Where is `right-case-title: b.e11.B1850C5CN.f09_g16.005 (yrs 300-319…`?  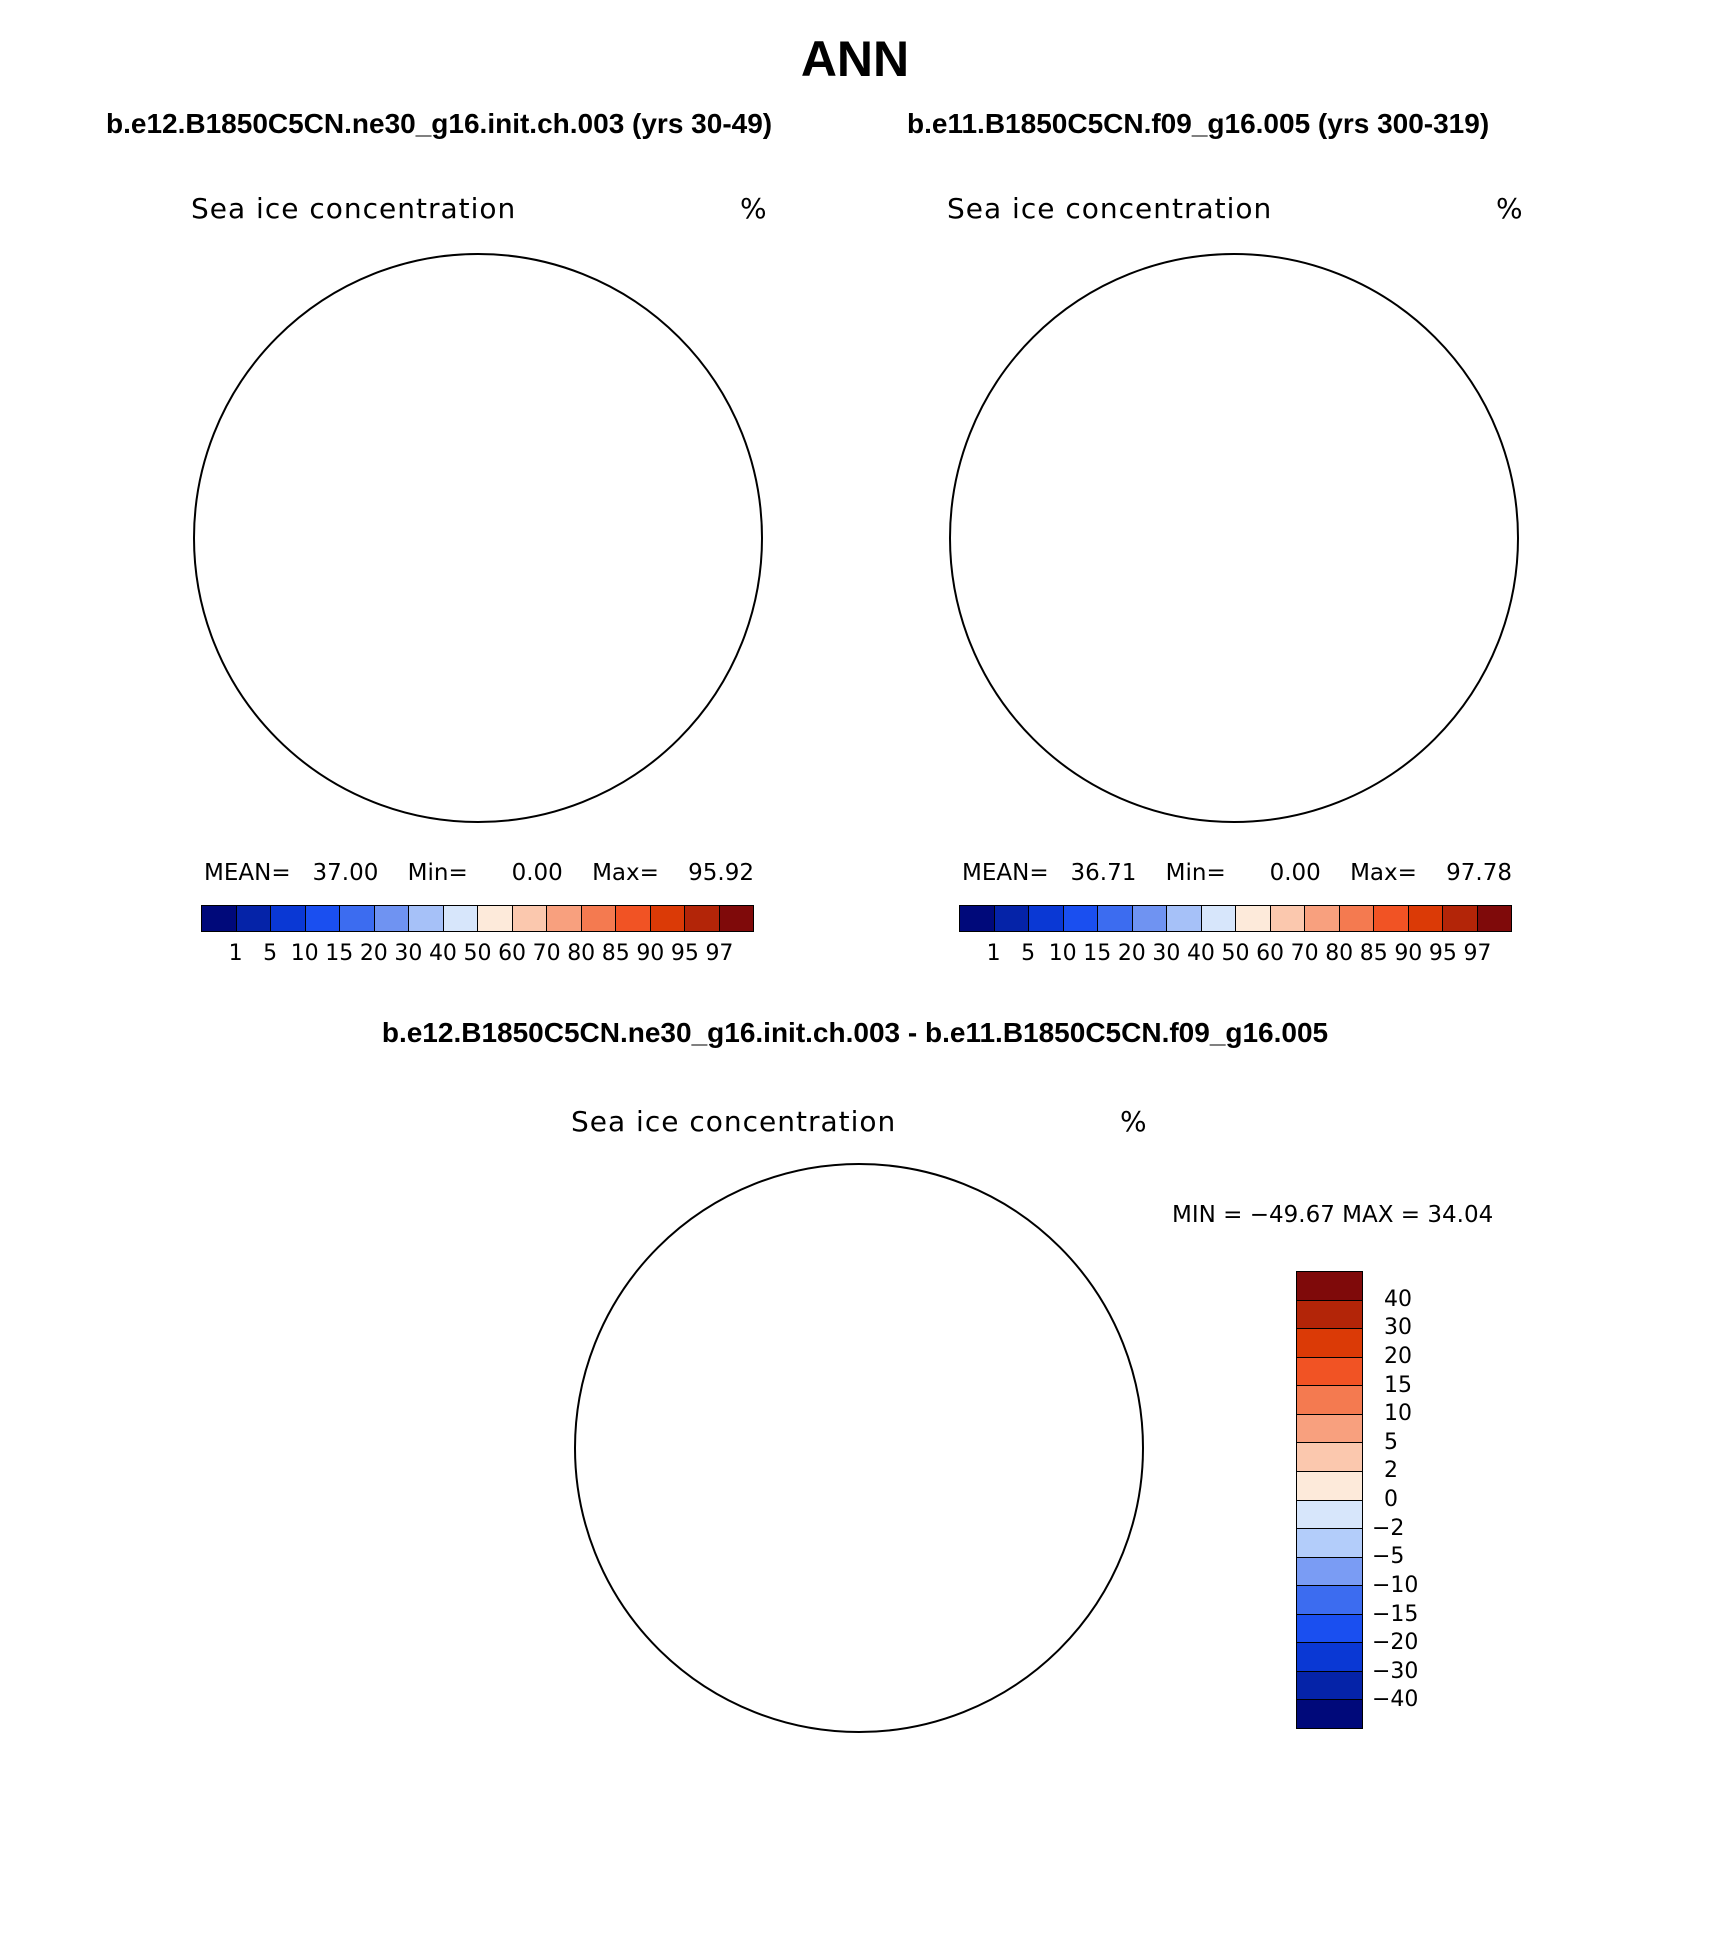
right-case-title: b.e11.B1850C5CN.f09_g16.005 (yrs 300-319… is located at coordinates (1198, 123).